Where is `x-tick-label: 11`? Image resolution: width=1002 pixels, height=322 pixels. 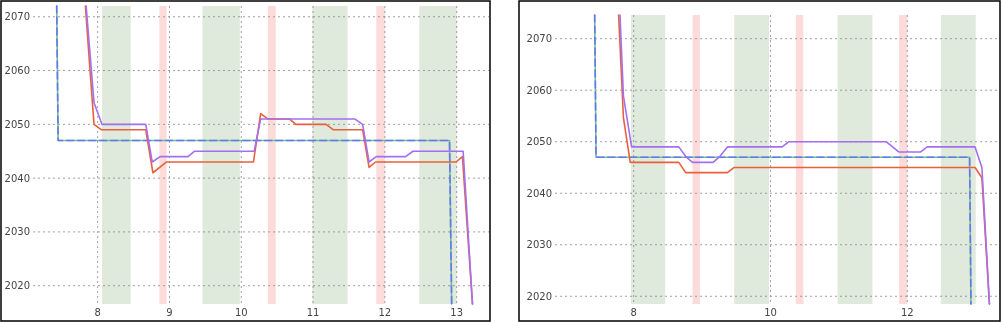
x-tick-label: 11 is located at coordinates (313, 312).